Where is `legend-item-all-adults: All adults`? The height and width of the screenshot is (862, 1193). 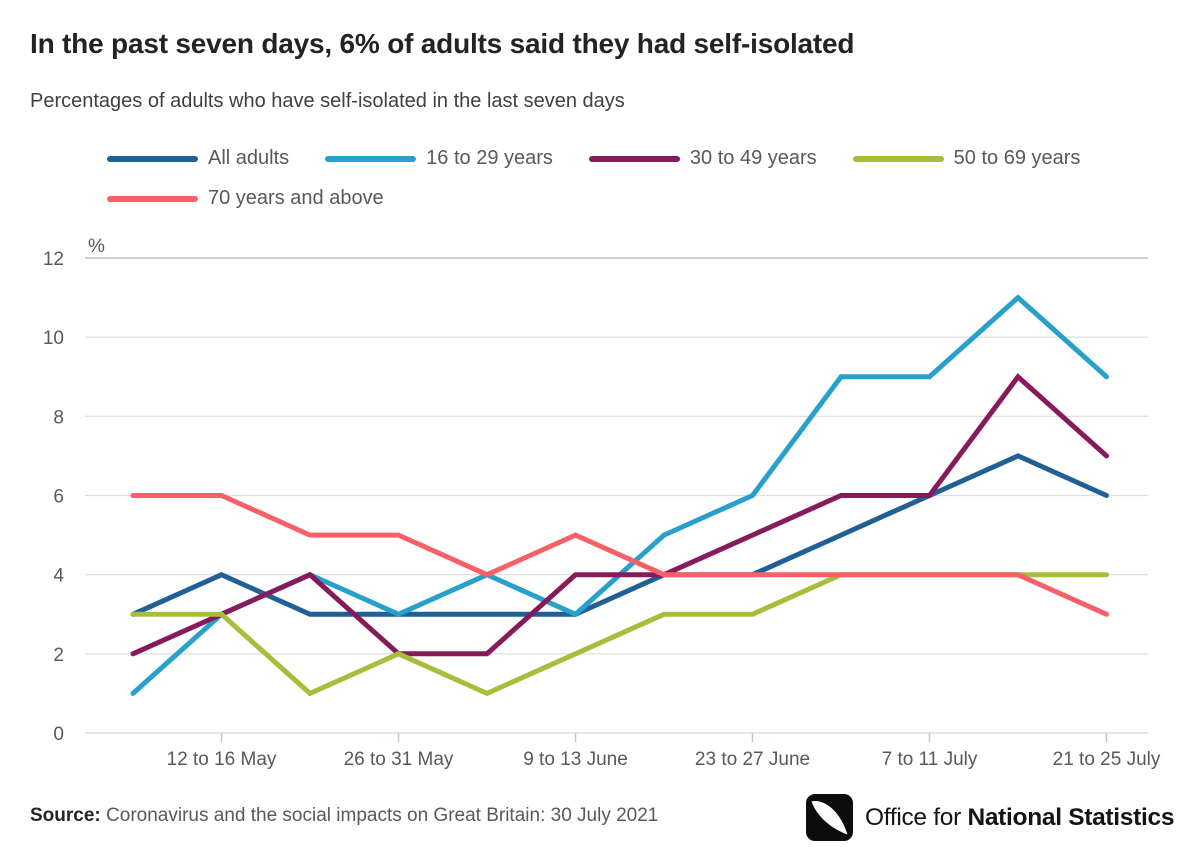
legend-item-all-adults: All adults is located at coordinates (198, 158).